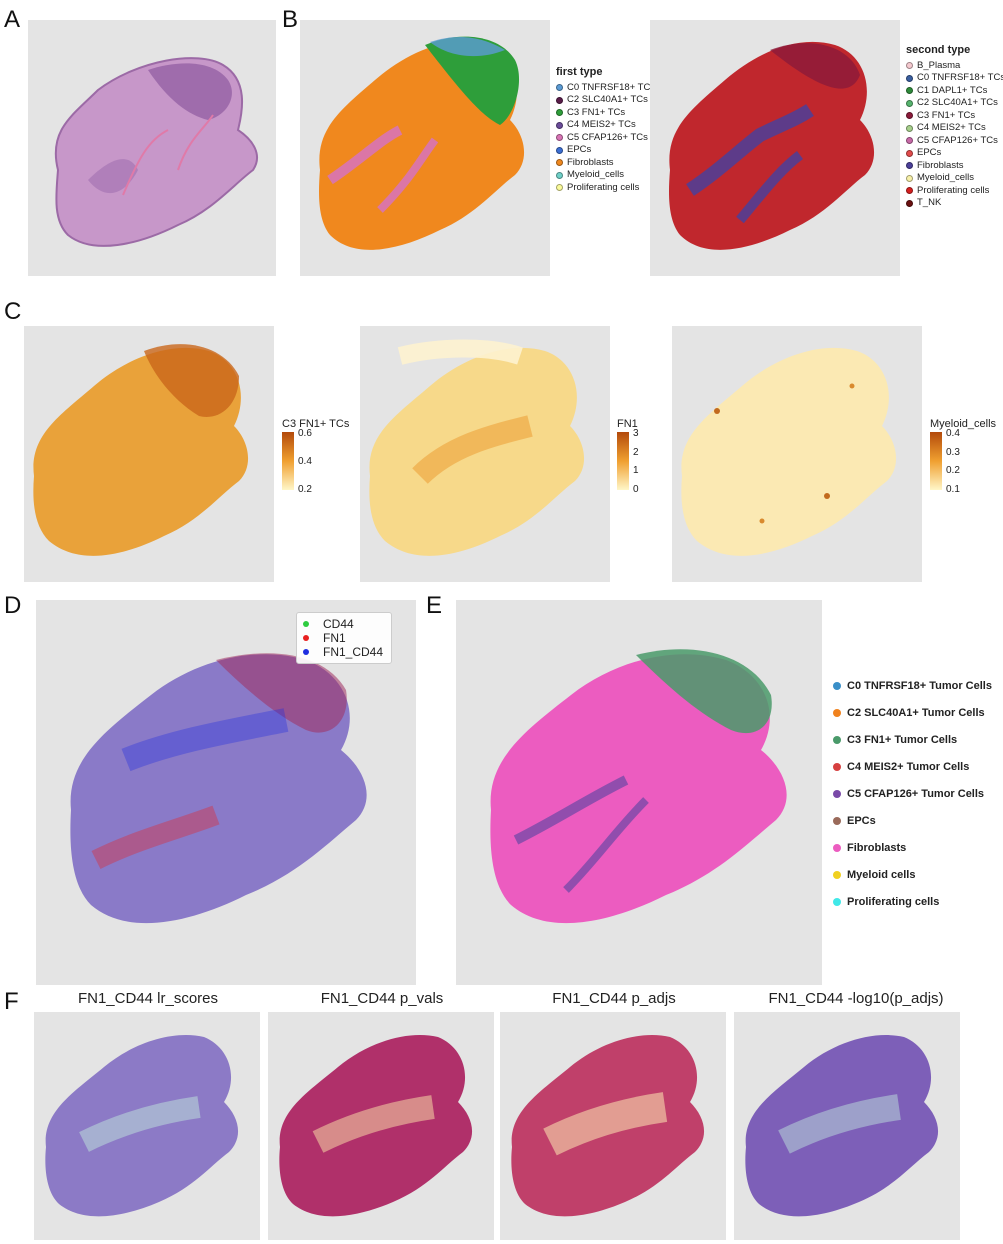  What do you see at coordinates (218, 788) in the screenshot?
I see `cell-interaction-svg` at bounding box center [218, 788].